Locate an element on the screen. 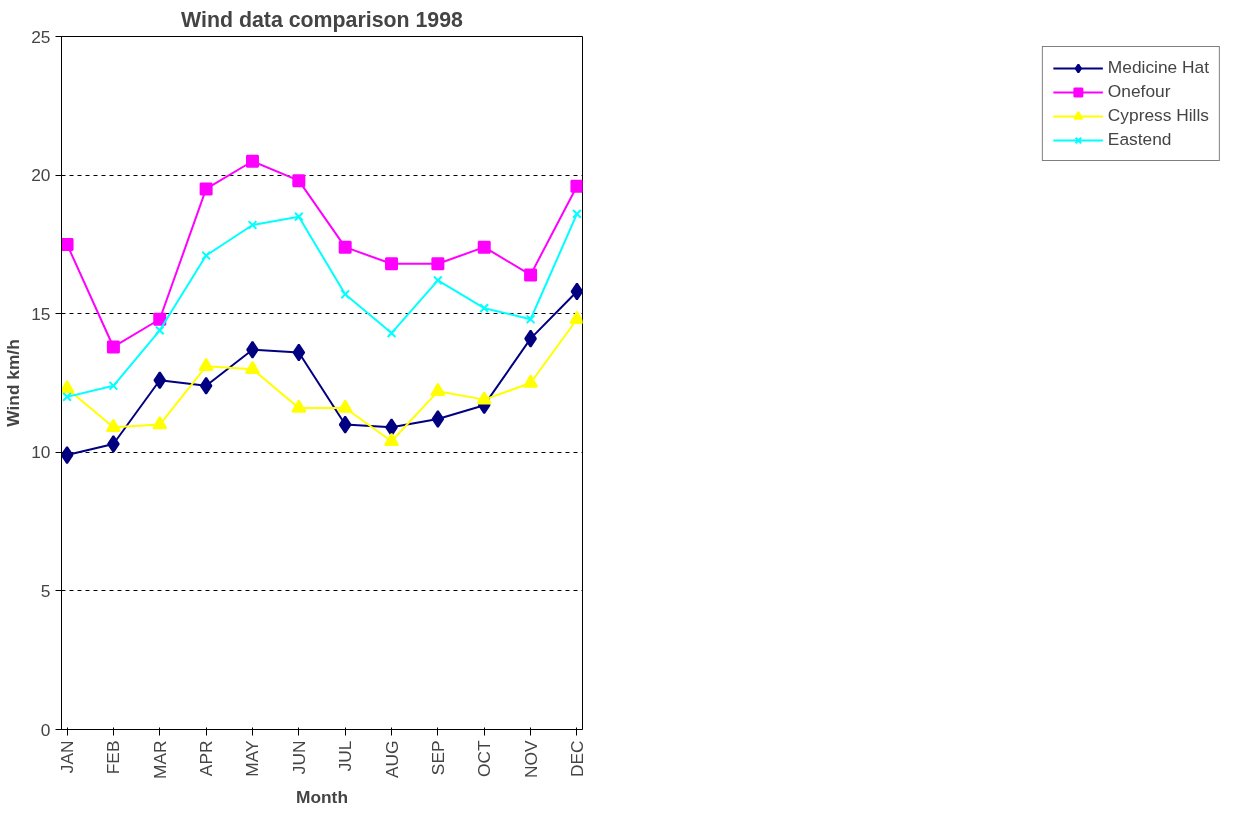  x-tick-label: MAY is located at coordinates (252, 758).